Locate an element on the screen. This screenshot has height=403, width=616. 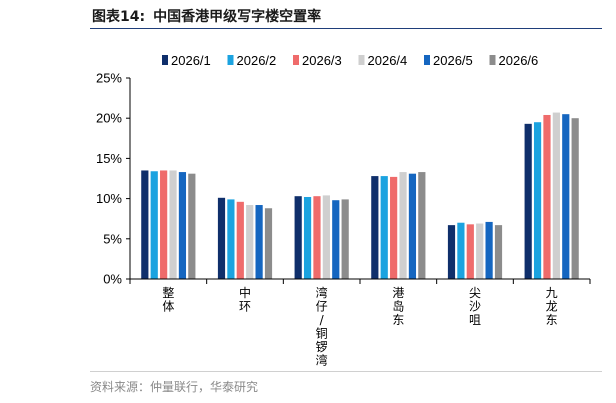
x-tick-label-4: 港岛东 is located at coordinates (398, 306).